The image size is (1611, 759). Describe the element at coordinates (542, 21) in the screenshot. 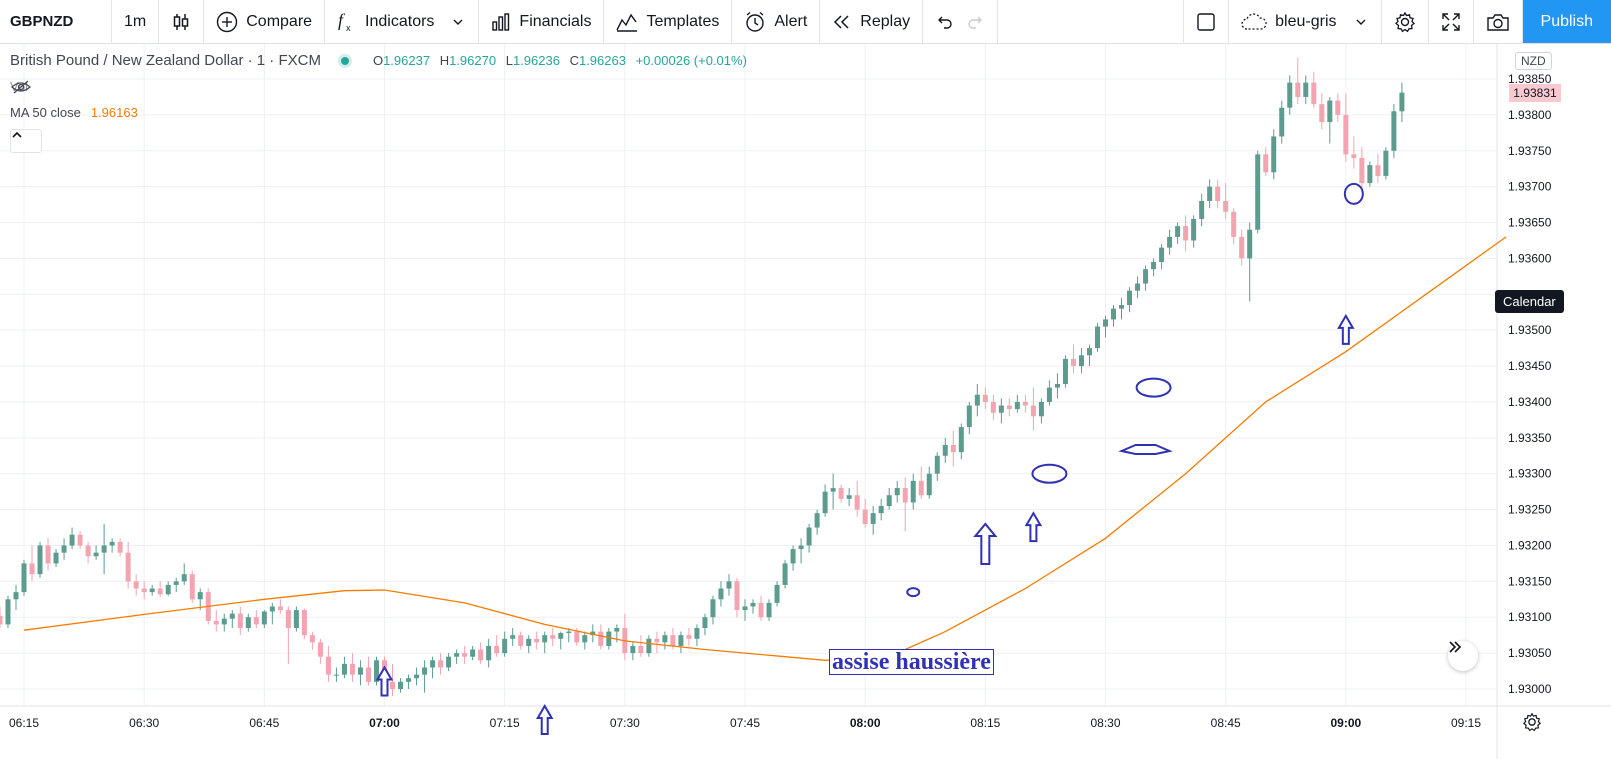

I see `financials-button: Financials` at that location.